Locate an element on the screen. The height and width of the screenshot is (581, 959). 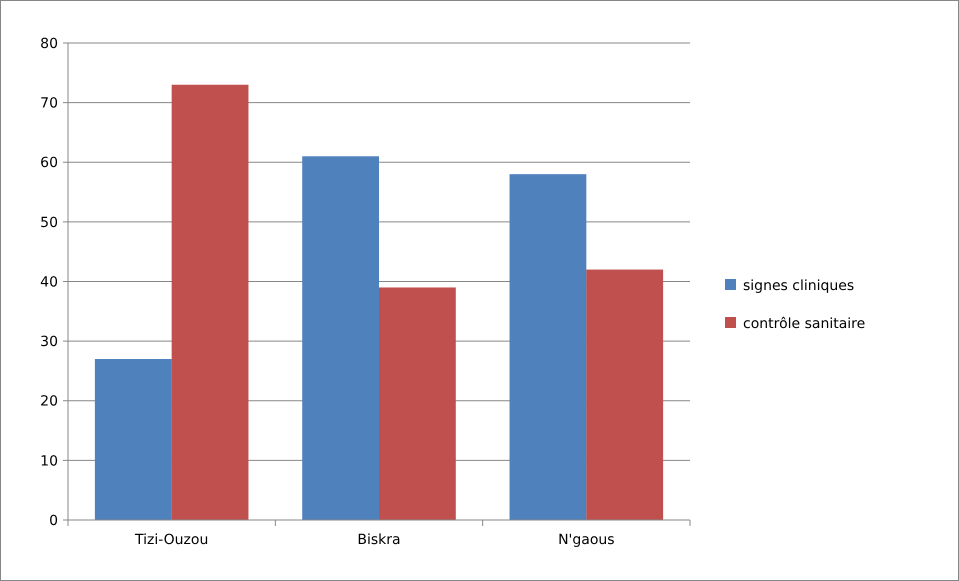
y-tick-label: 80 is located at coordinates (49, 44).